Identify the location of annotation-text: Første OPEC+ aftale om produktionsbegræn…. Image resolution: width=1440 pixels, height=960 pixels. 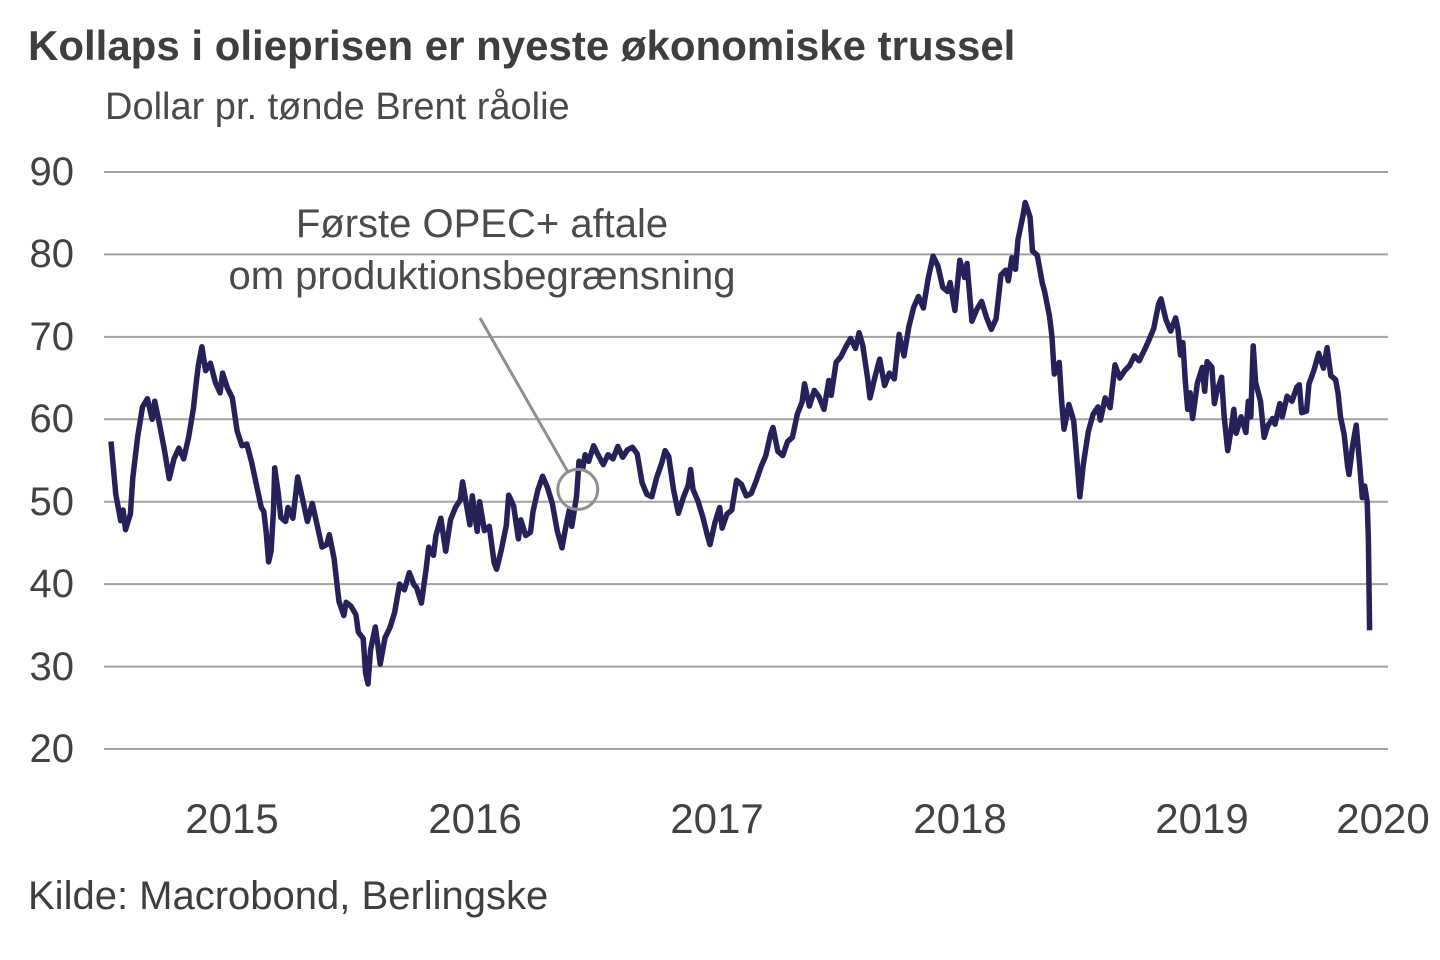
(482, 250).